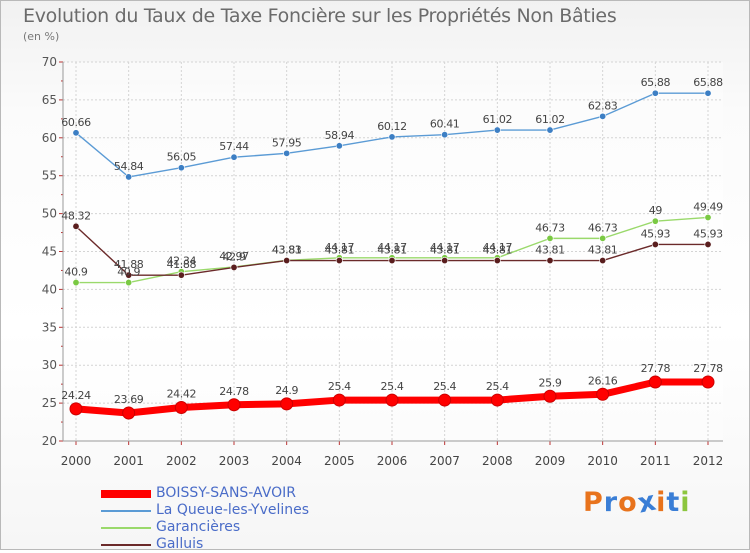 The width and height of the screenshot is (750, 553). I want to click on data-label: 24.9, so click(286, 390).